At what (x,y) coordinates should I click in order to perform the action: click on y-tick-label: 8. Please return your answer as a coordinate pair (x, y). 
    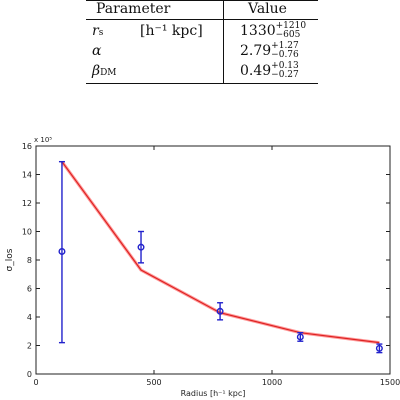
    Looking at the image, I should click on (29, 260).